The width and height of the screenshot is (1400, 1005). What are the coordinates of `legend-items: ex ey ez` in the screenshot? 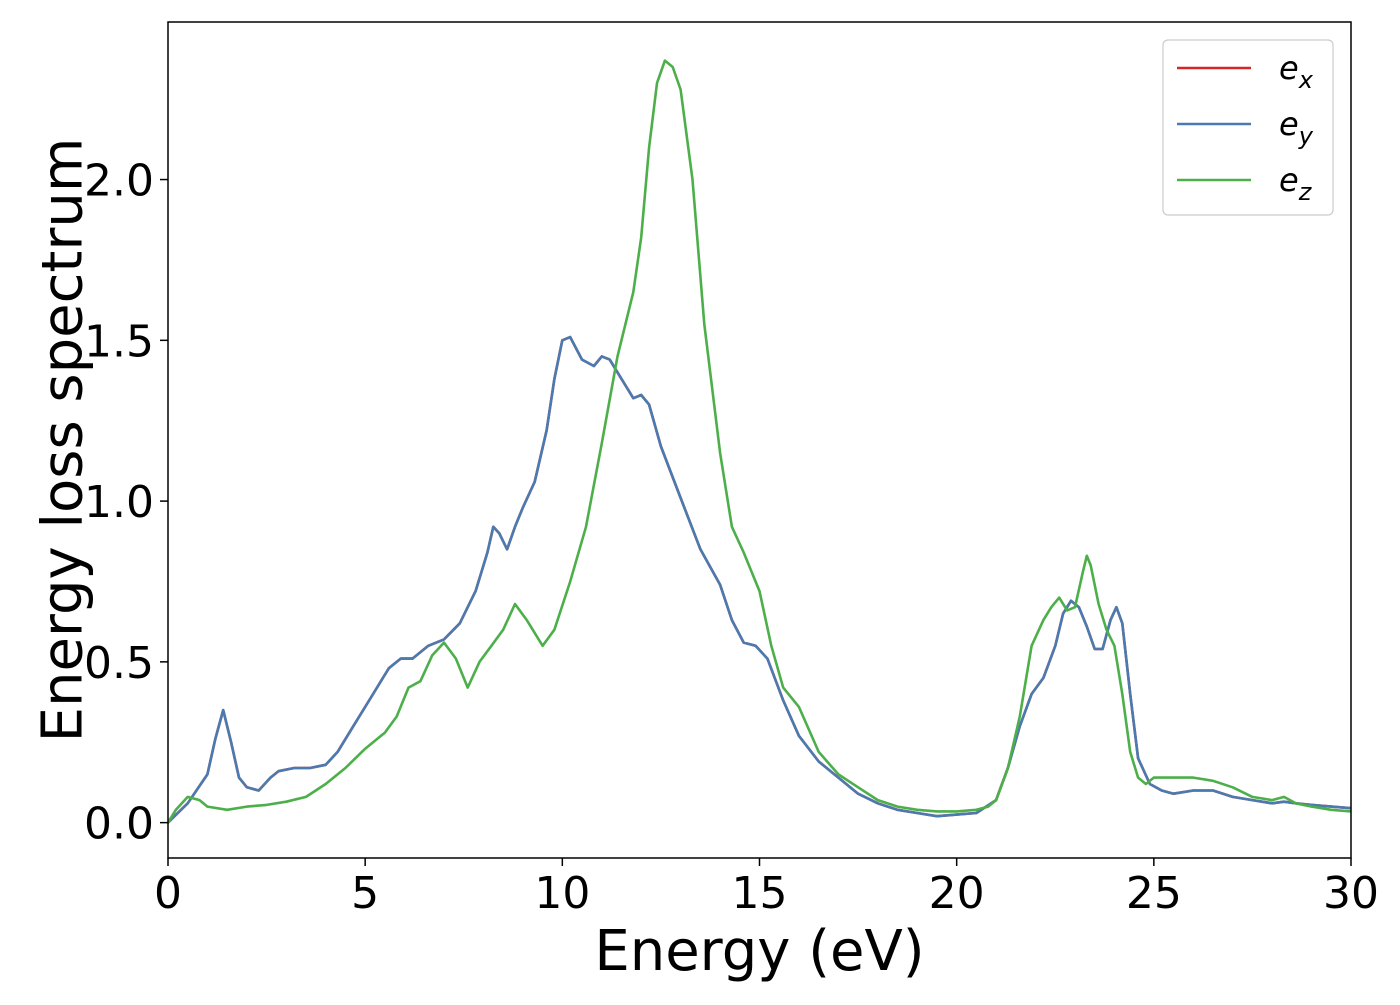 It's located at (1245, 127).